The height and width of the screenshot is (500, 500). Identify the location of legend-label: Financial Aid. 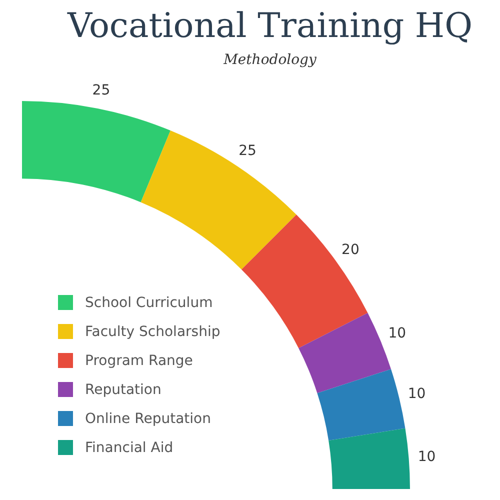
(129, 448).